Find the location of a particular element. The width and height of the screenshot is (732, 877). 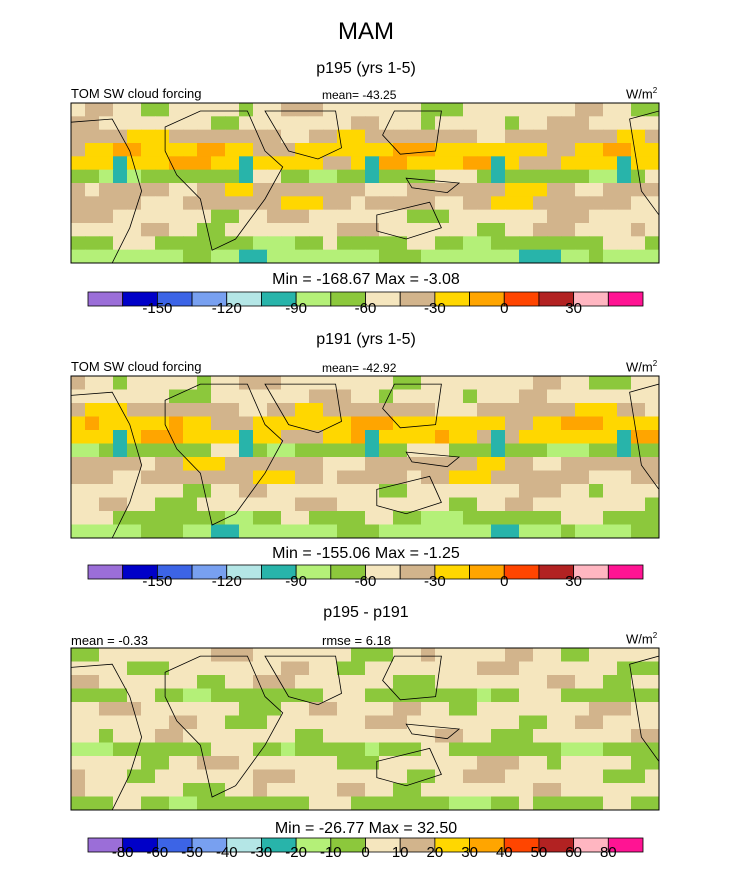

panel-1-colorbar-tick-label: -90 is located at coordinates (296, 308).